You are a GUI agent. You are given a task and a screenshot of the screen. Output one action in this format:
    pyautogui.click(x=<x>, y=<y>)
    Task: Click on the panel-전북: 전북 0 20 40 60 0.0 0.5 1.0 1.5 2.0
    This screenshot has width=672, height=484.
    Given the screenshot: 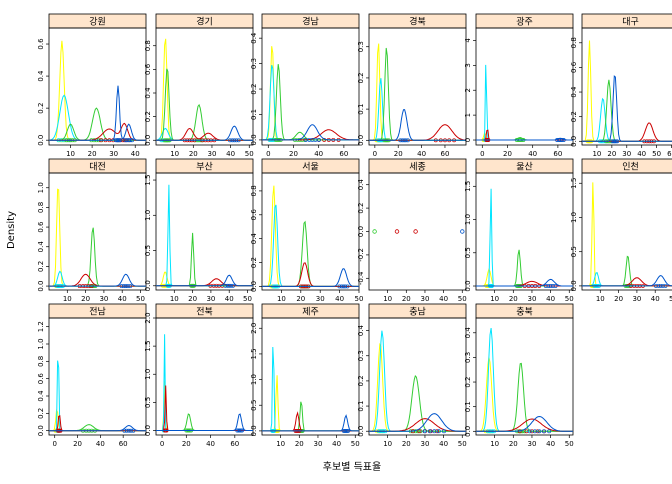 What is the action you would take?
    pyautogui.click(x=199, y=375)
    